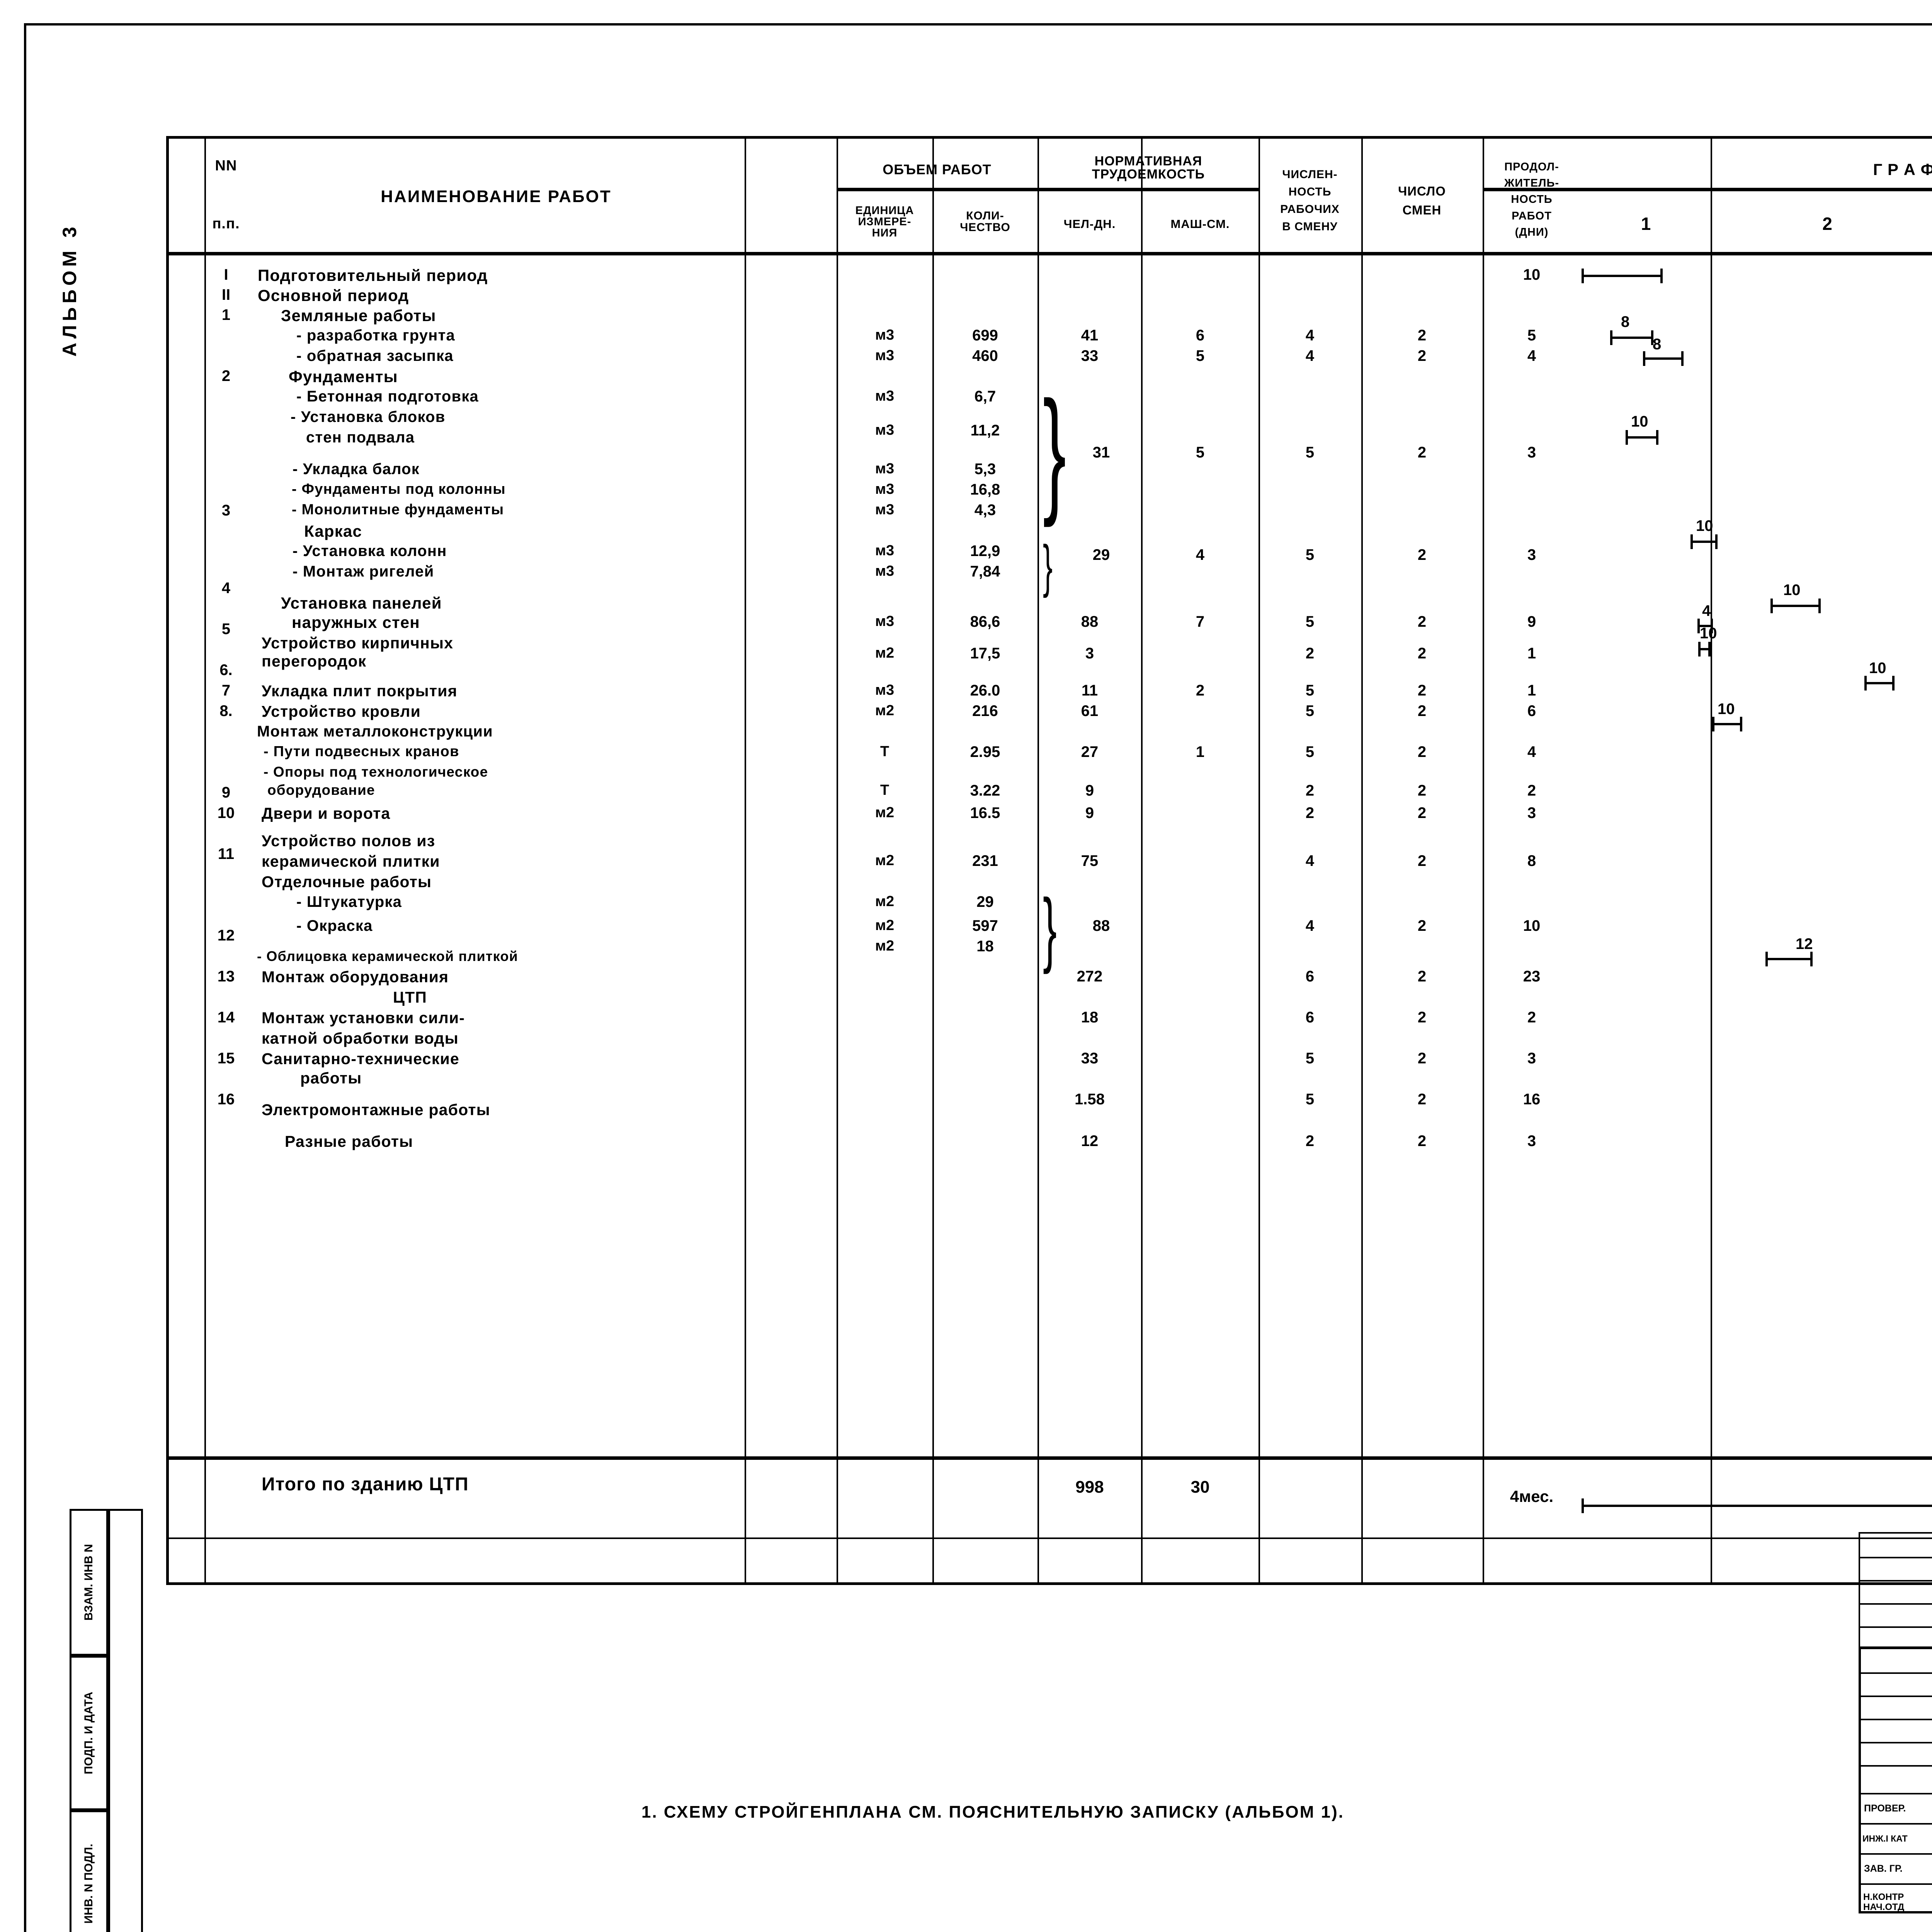 The image size is (1932, 1932). I want to click on row-mandays: 12, so click(1090, 1141).